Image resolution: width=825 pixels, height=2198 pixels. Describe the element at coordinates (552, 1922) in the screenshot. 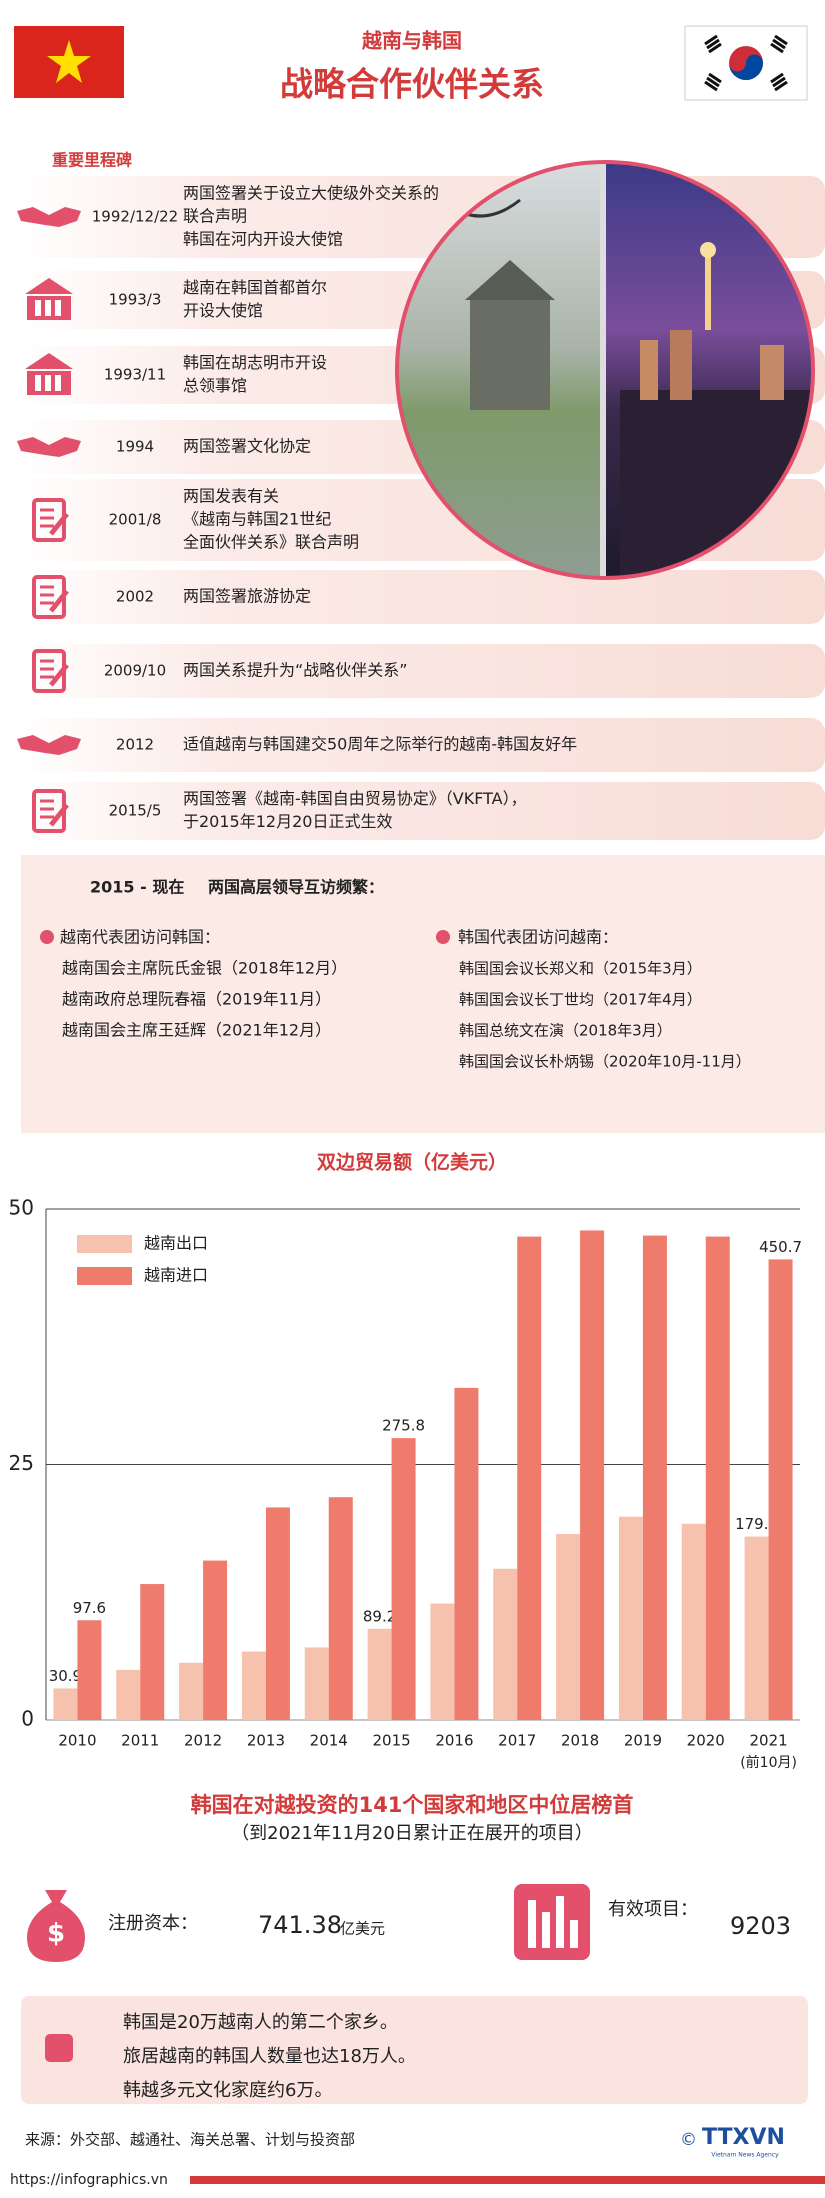

I see `projects-icon` at that location.